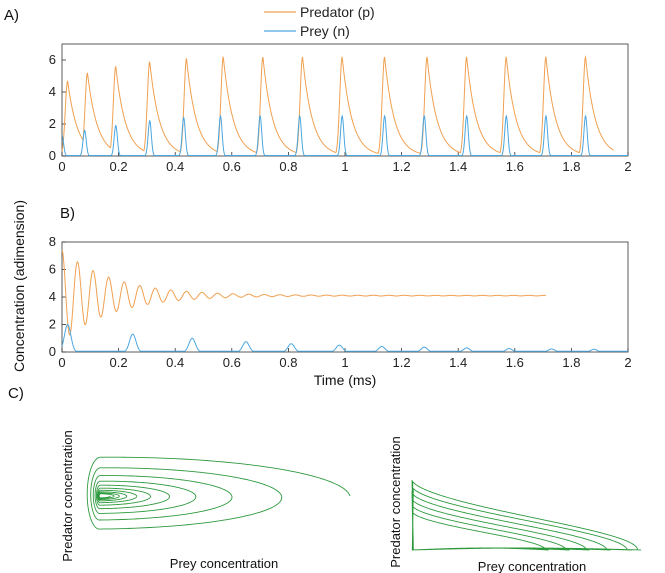  Describe the element at coordinates (627, 166) in the screenshot. I see `panel-a-xtick-label: 2` at that location.